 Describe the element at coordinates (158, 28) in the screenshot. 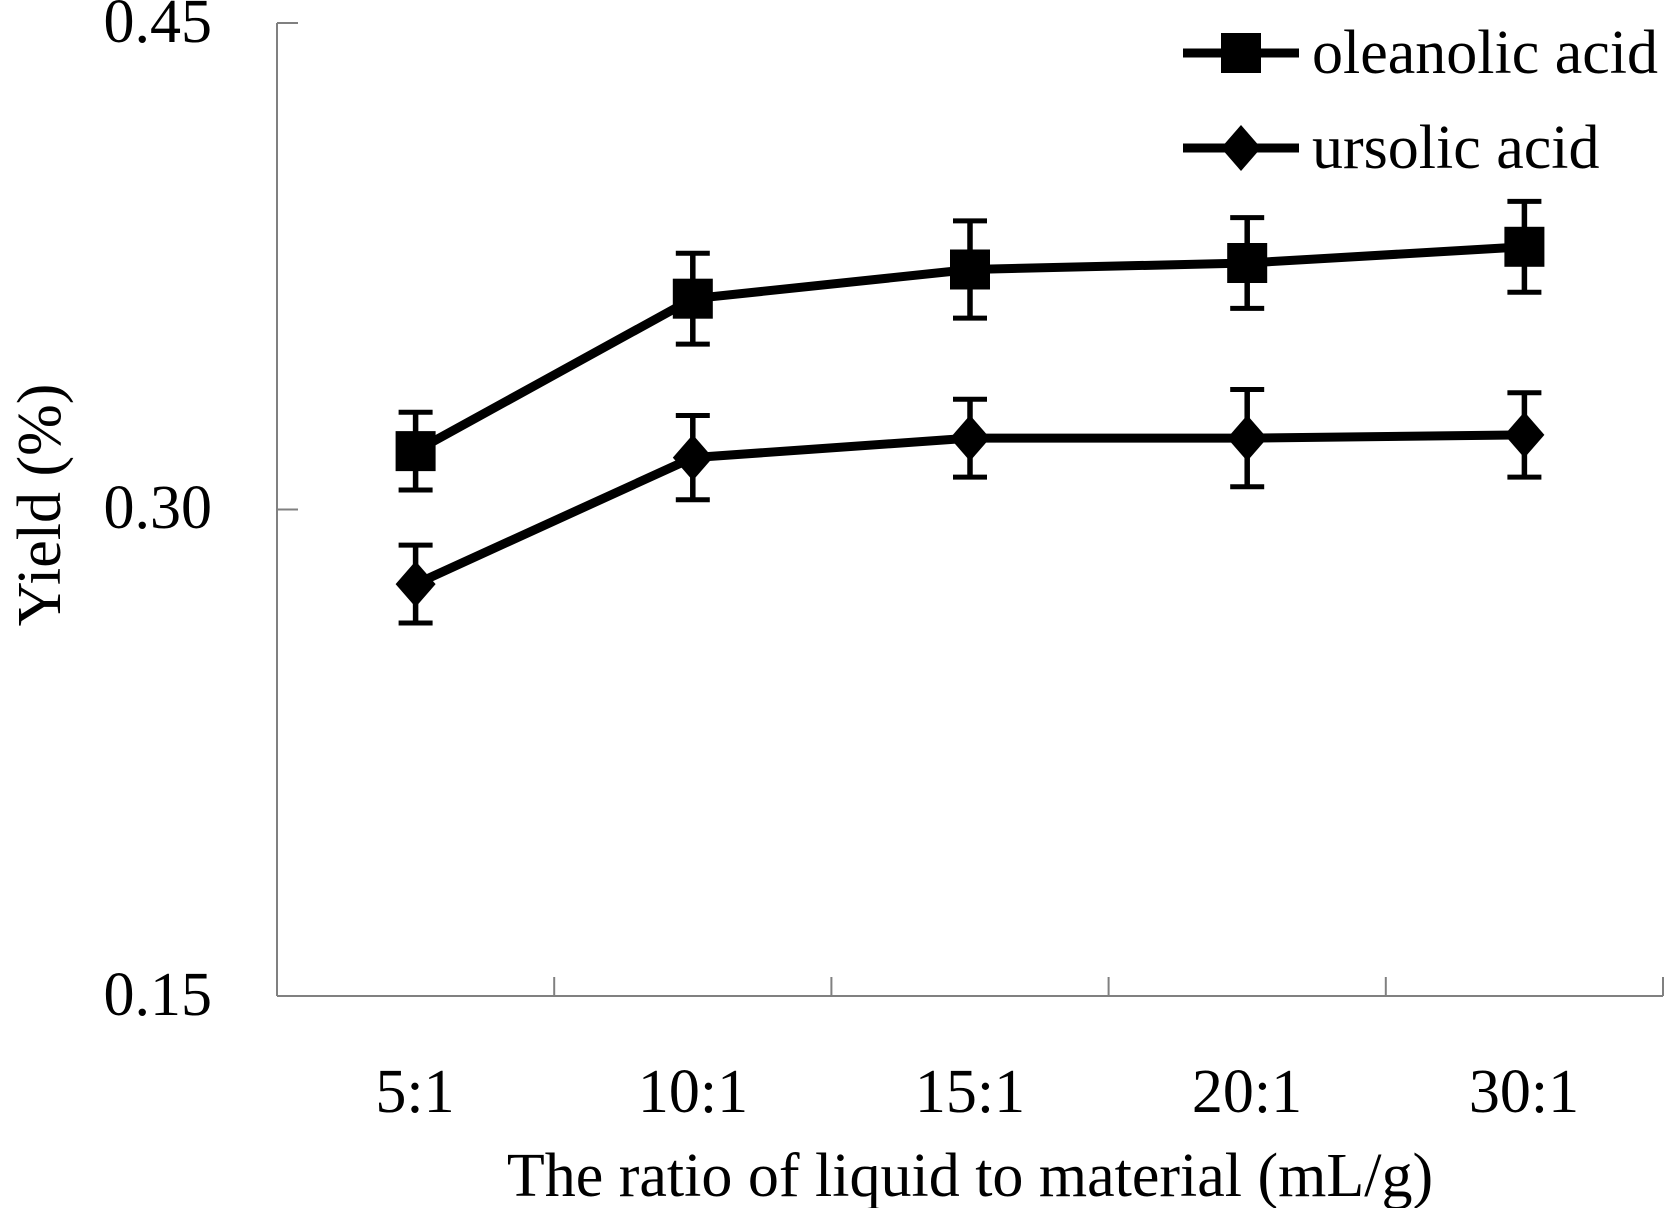

I see `y-tick-label: 0.45` at that location.